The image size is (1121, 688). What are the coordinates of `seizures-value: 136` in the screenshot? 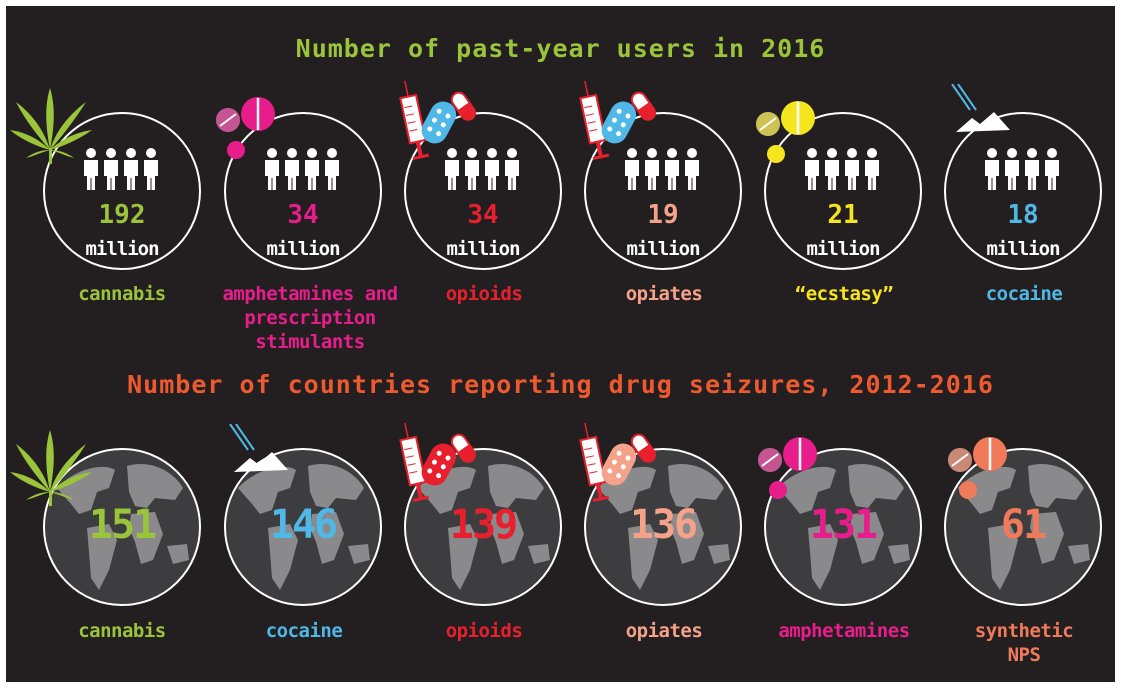 It's located at (663, 525).